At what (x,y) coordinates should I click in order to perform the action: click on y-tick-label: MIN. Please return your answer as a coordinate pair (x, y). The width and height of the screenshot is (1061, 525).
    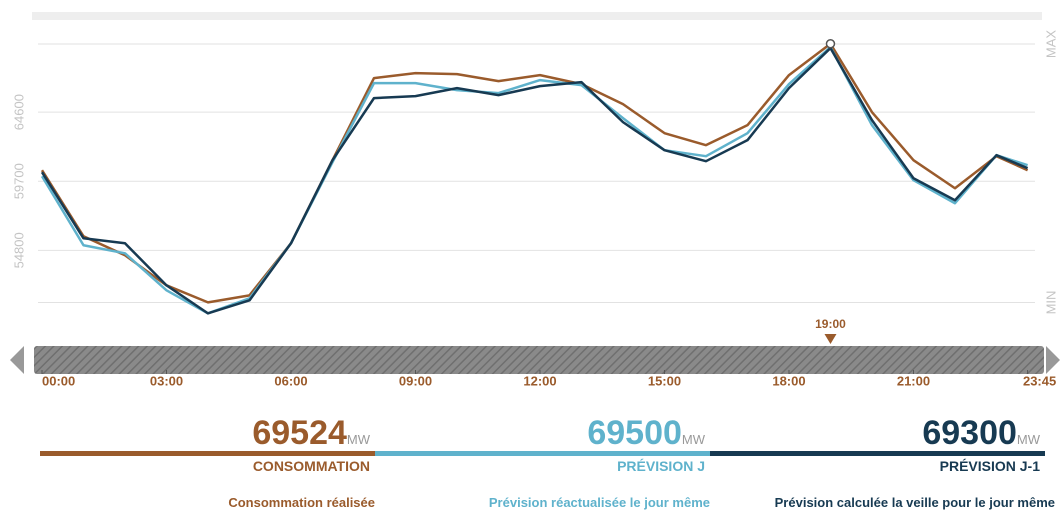
    Looking at the image, I should click on (1050, 303).